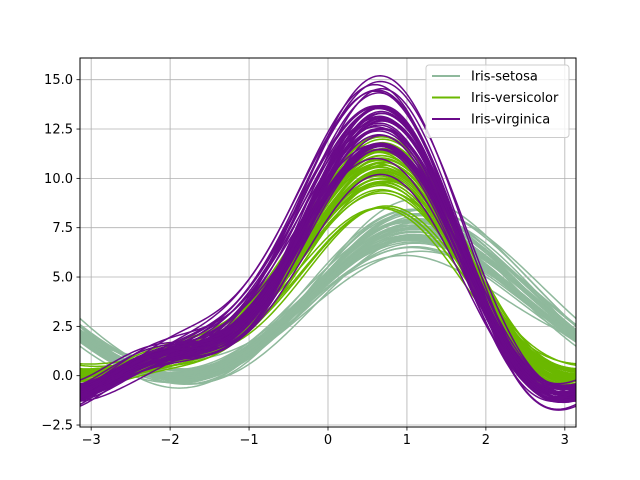 This screenshot has width=640, height=480. I want to click on y-tick-label: 12.5, so click(58, 130).